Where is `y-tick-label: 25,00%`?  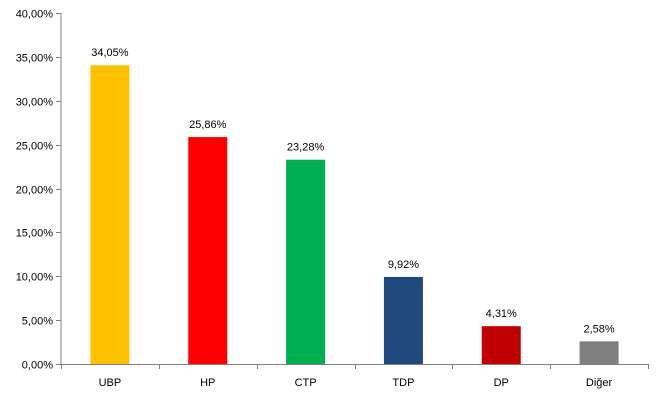
y-tick-label: 25,00% is located at coordinates (35, 147).